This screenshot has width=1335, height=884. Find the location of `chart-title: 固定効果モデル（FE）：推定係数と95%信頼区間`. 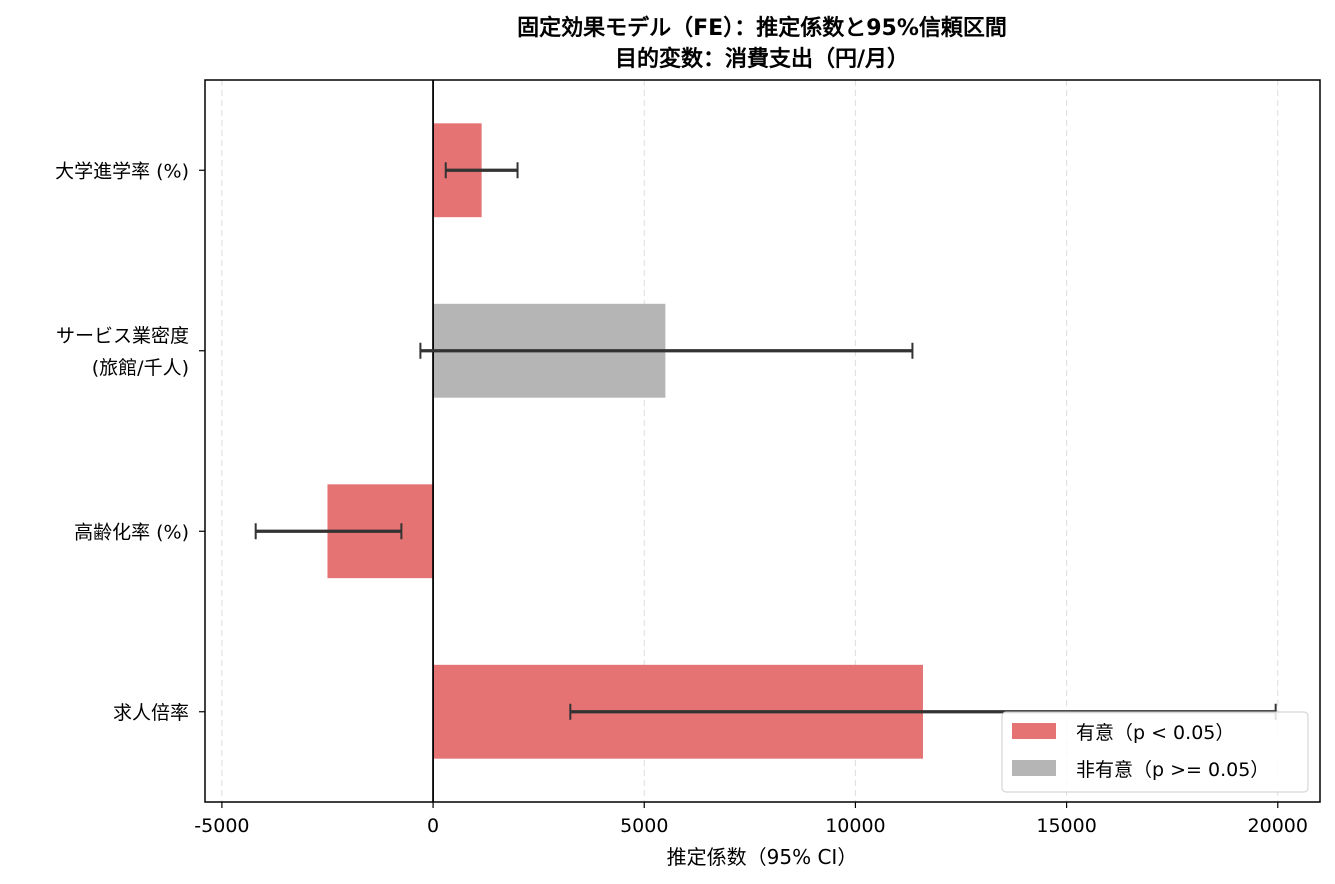

chart-title: 固定効果モデル（FE）：推定係数と95%信頼区間 is located at coordinates (762, 28).